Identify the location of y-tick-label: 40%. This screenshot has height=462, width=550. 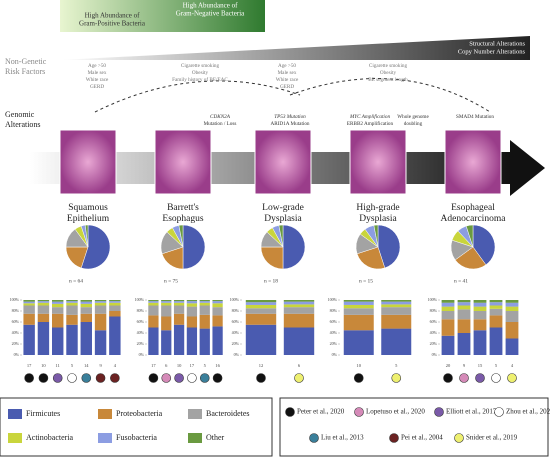
(434, 332).